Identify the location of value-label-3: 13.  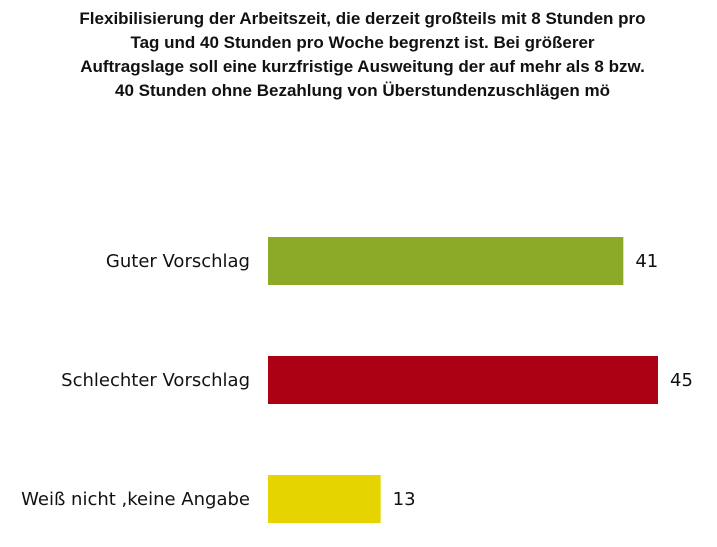
(404, 499).